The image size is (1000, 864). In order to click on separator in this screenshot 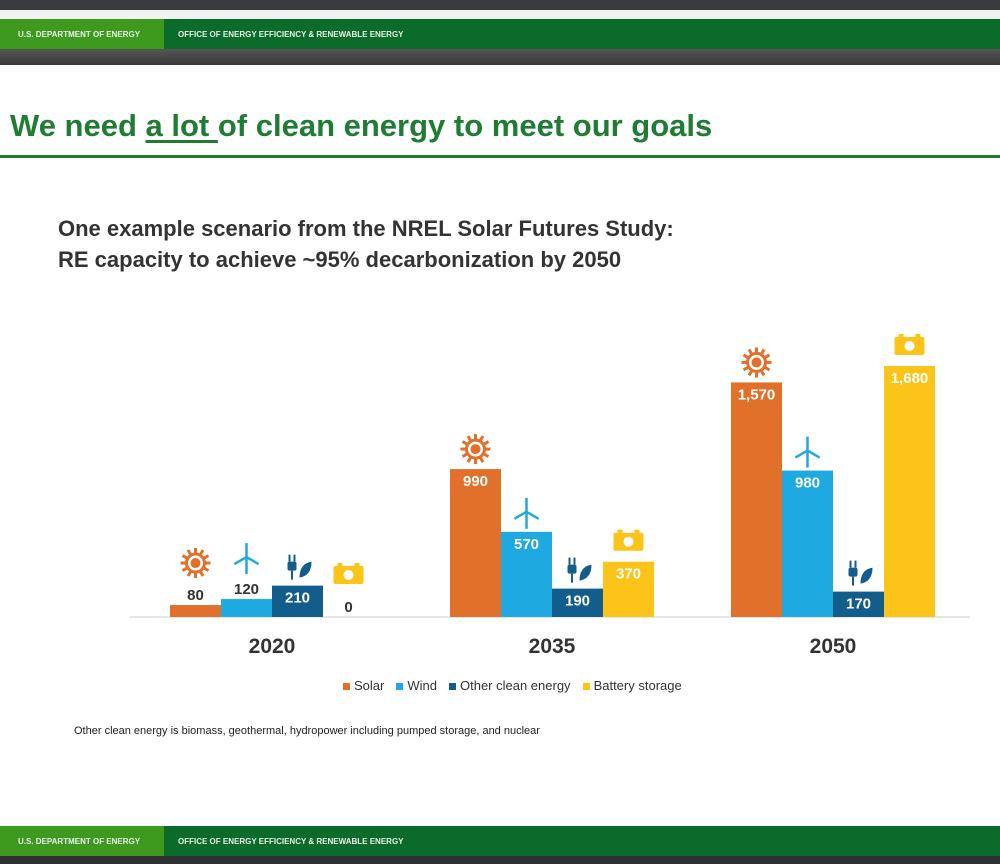, I will do `click(500, 57)`.